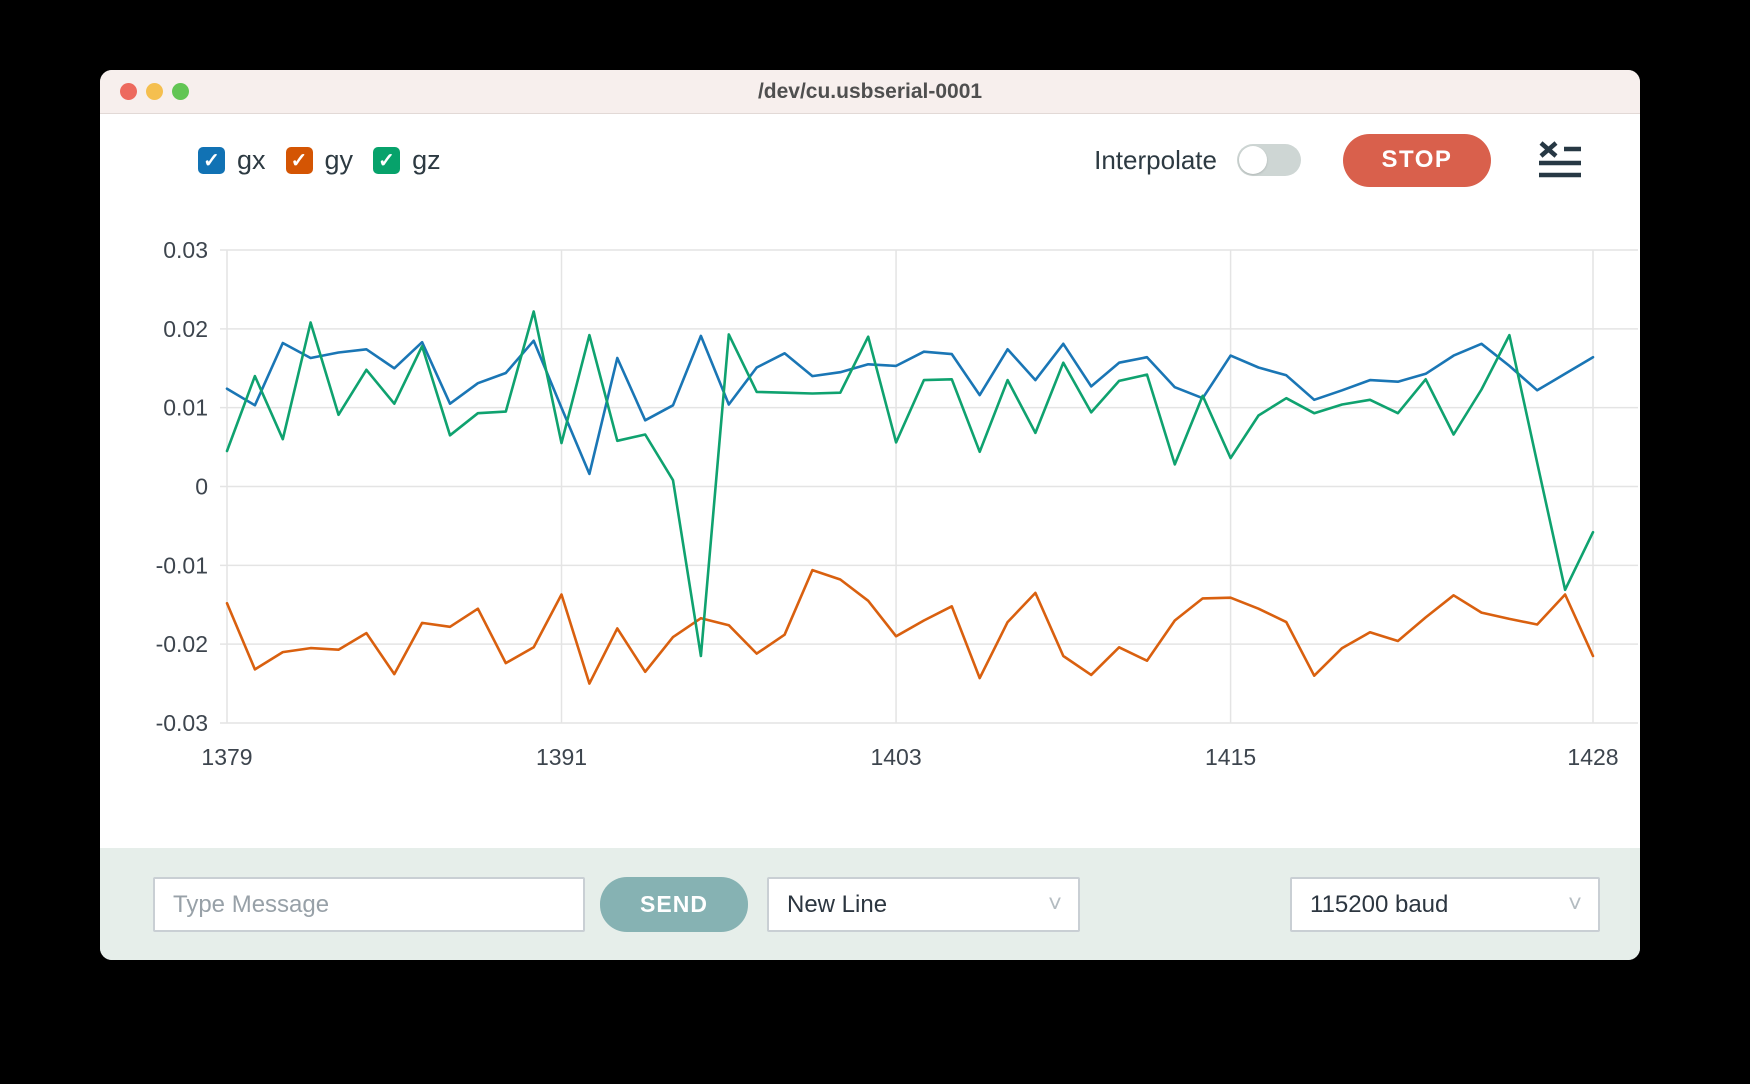 The image size is (1750, 1084). Describe the element at coordinates (1338, 160) in the screenshot. I see `toolbar-controls: Interpolate STOP` at that location.